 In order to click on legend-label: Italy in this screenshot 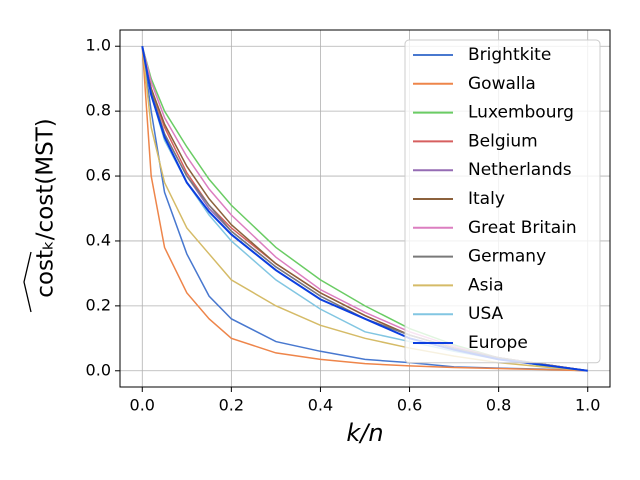, I will do `click(486, 199)`.